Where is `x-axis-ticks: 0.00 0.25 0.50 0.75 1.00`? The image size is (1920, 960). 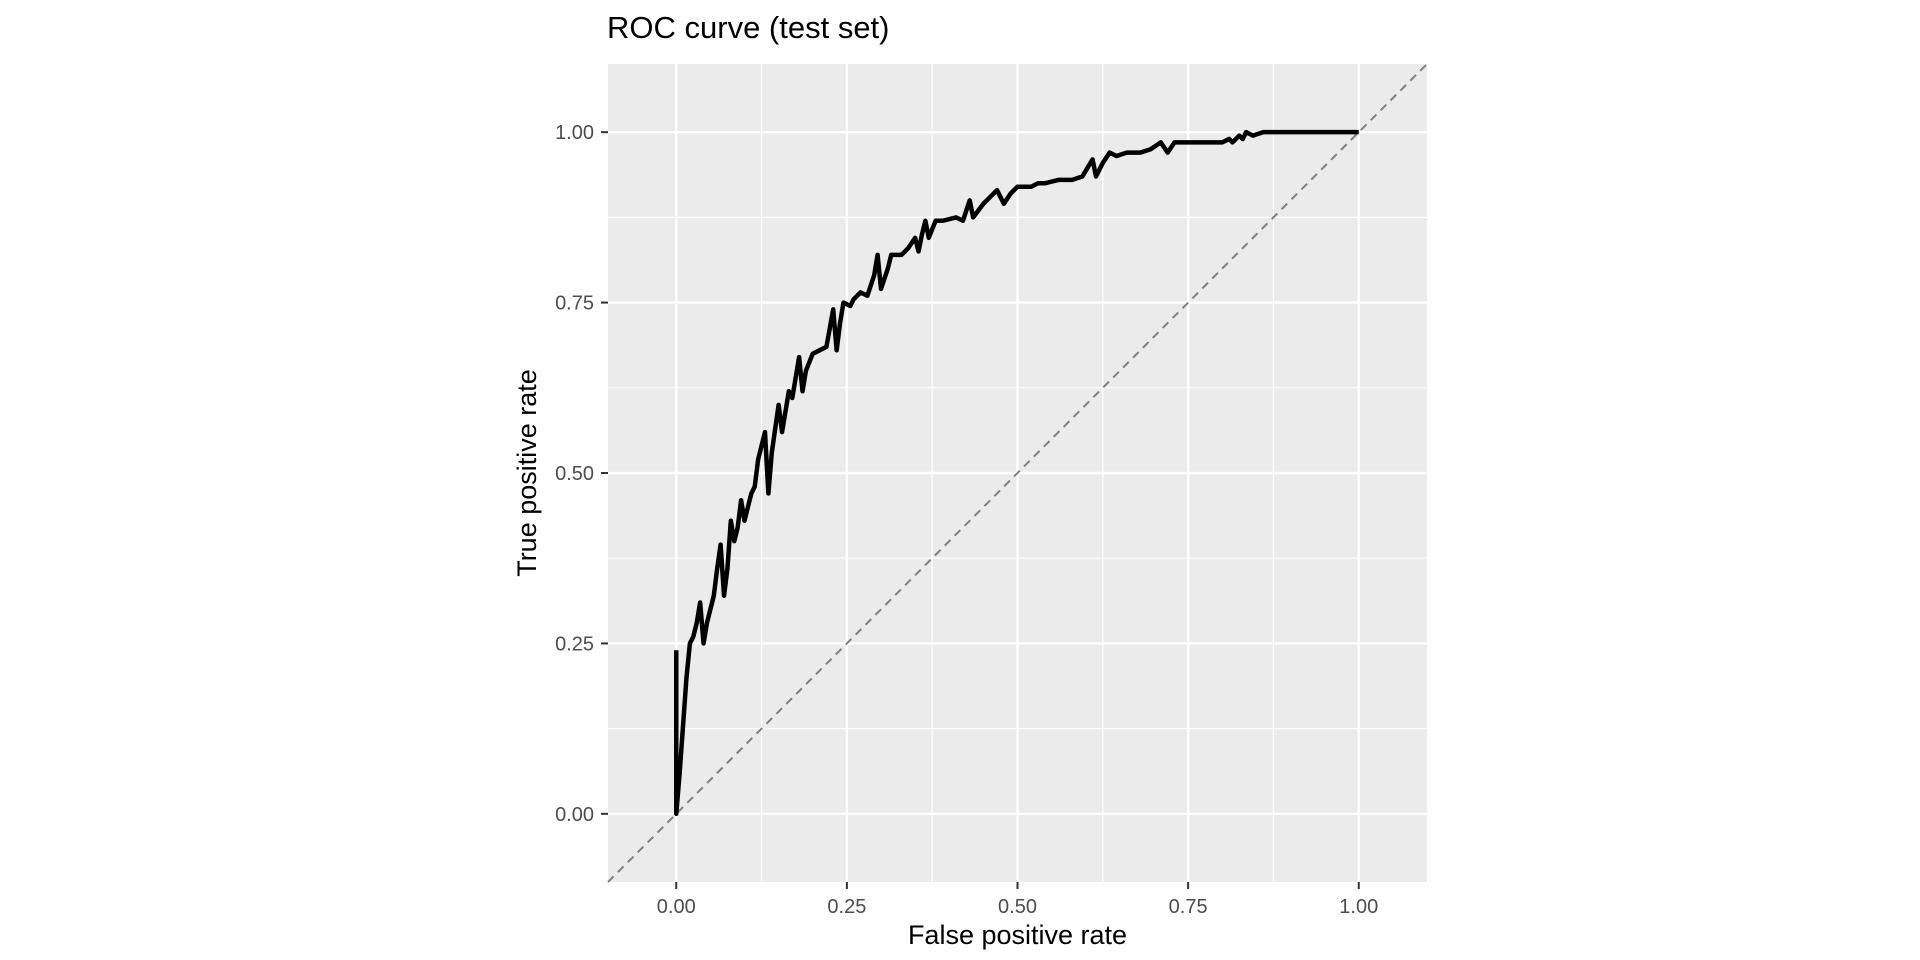 x-axis-ticks: 0.00 0.25 0.50 0.75 1.00 is located at coordinates (1017, 900).